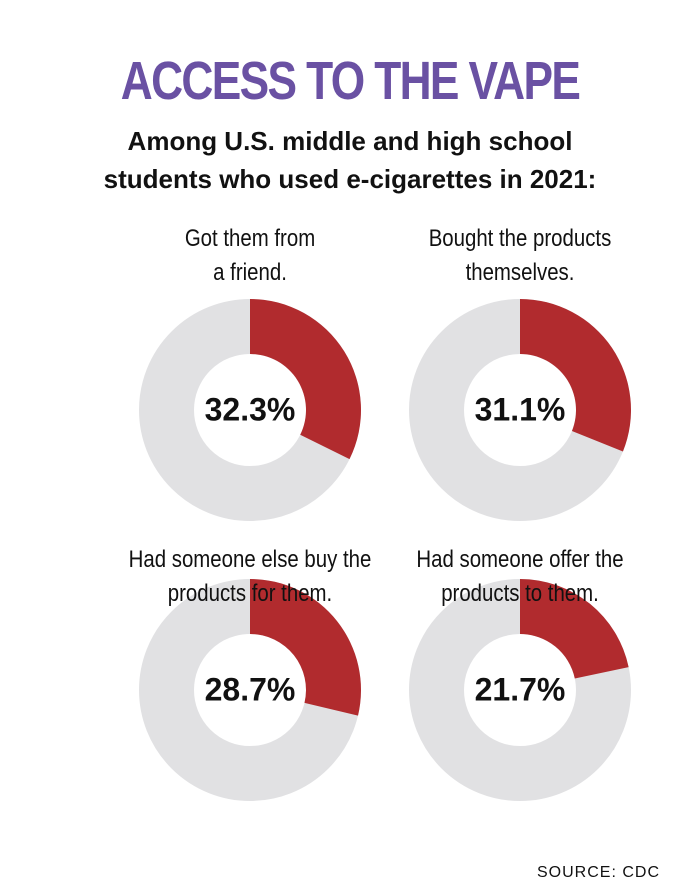 The height and width of the screenshot is (896, 700). I want to click on chart-label: Got them from a friend., so click(250, 255).